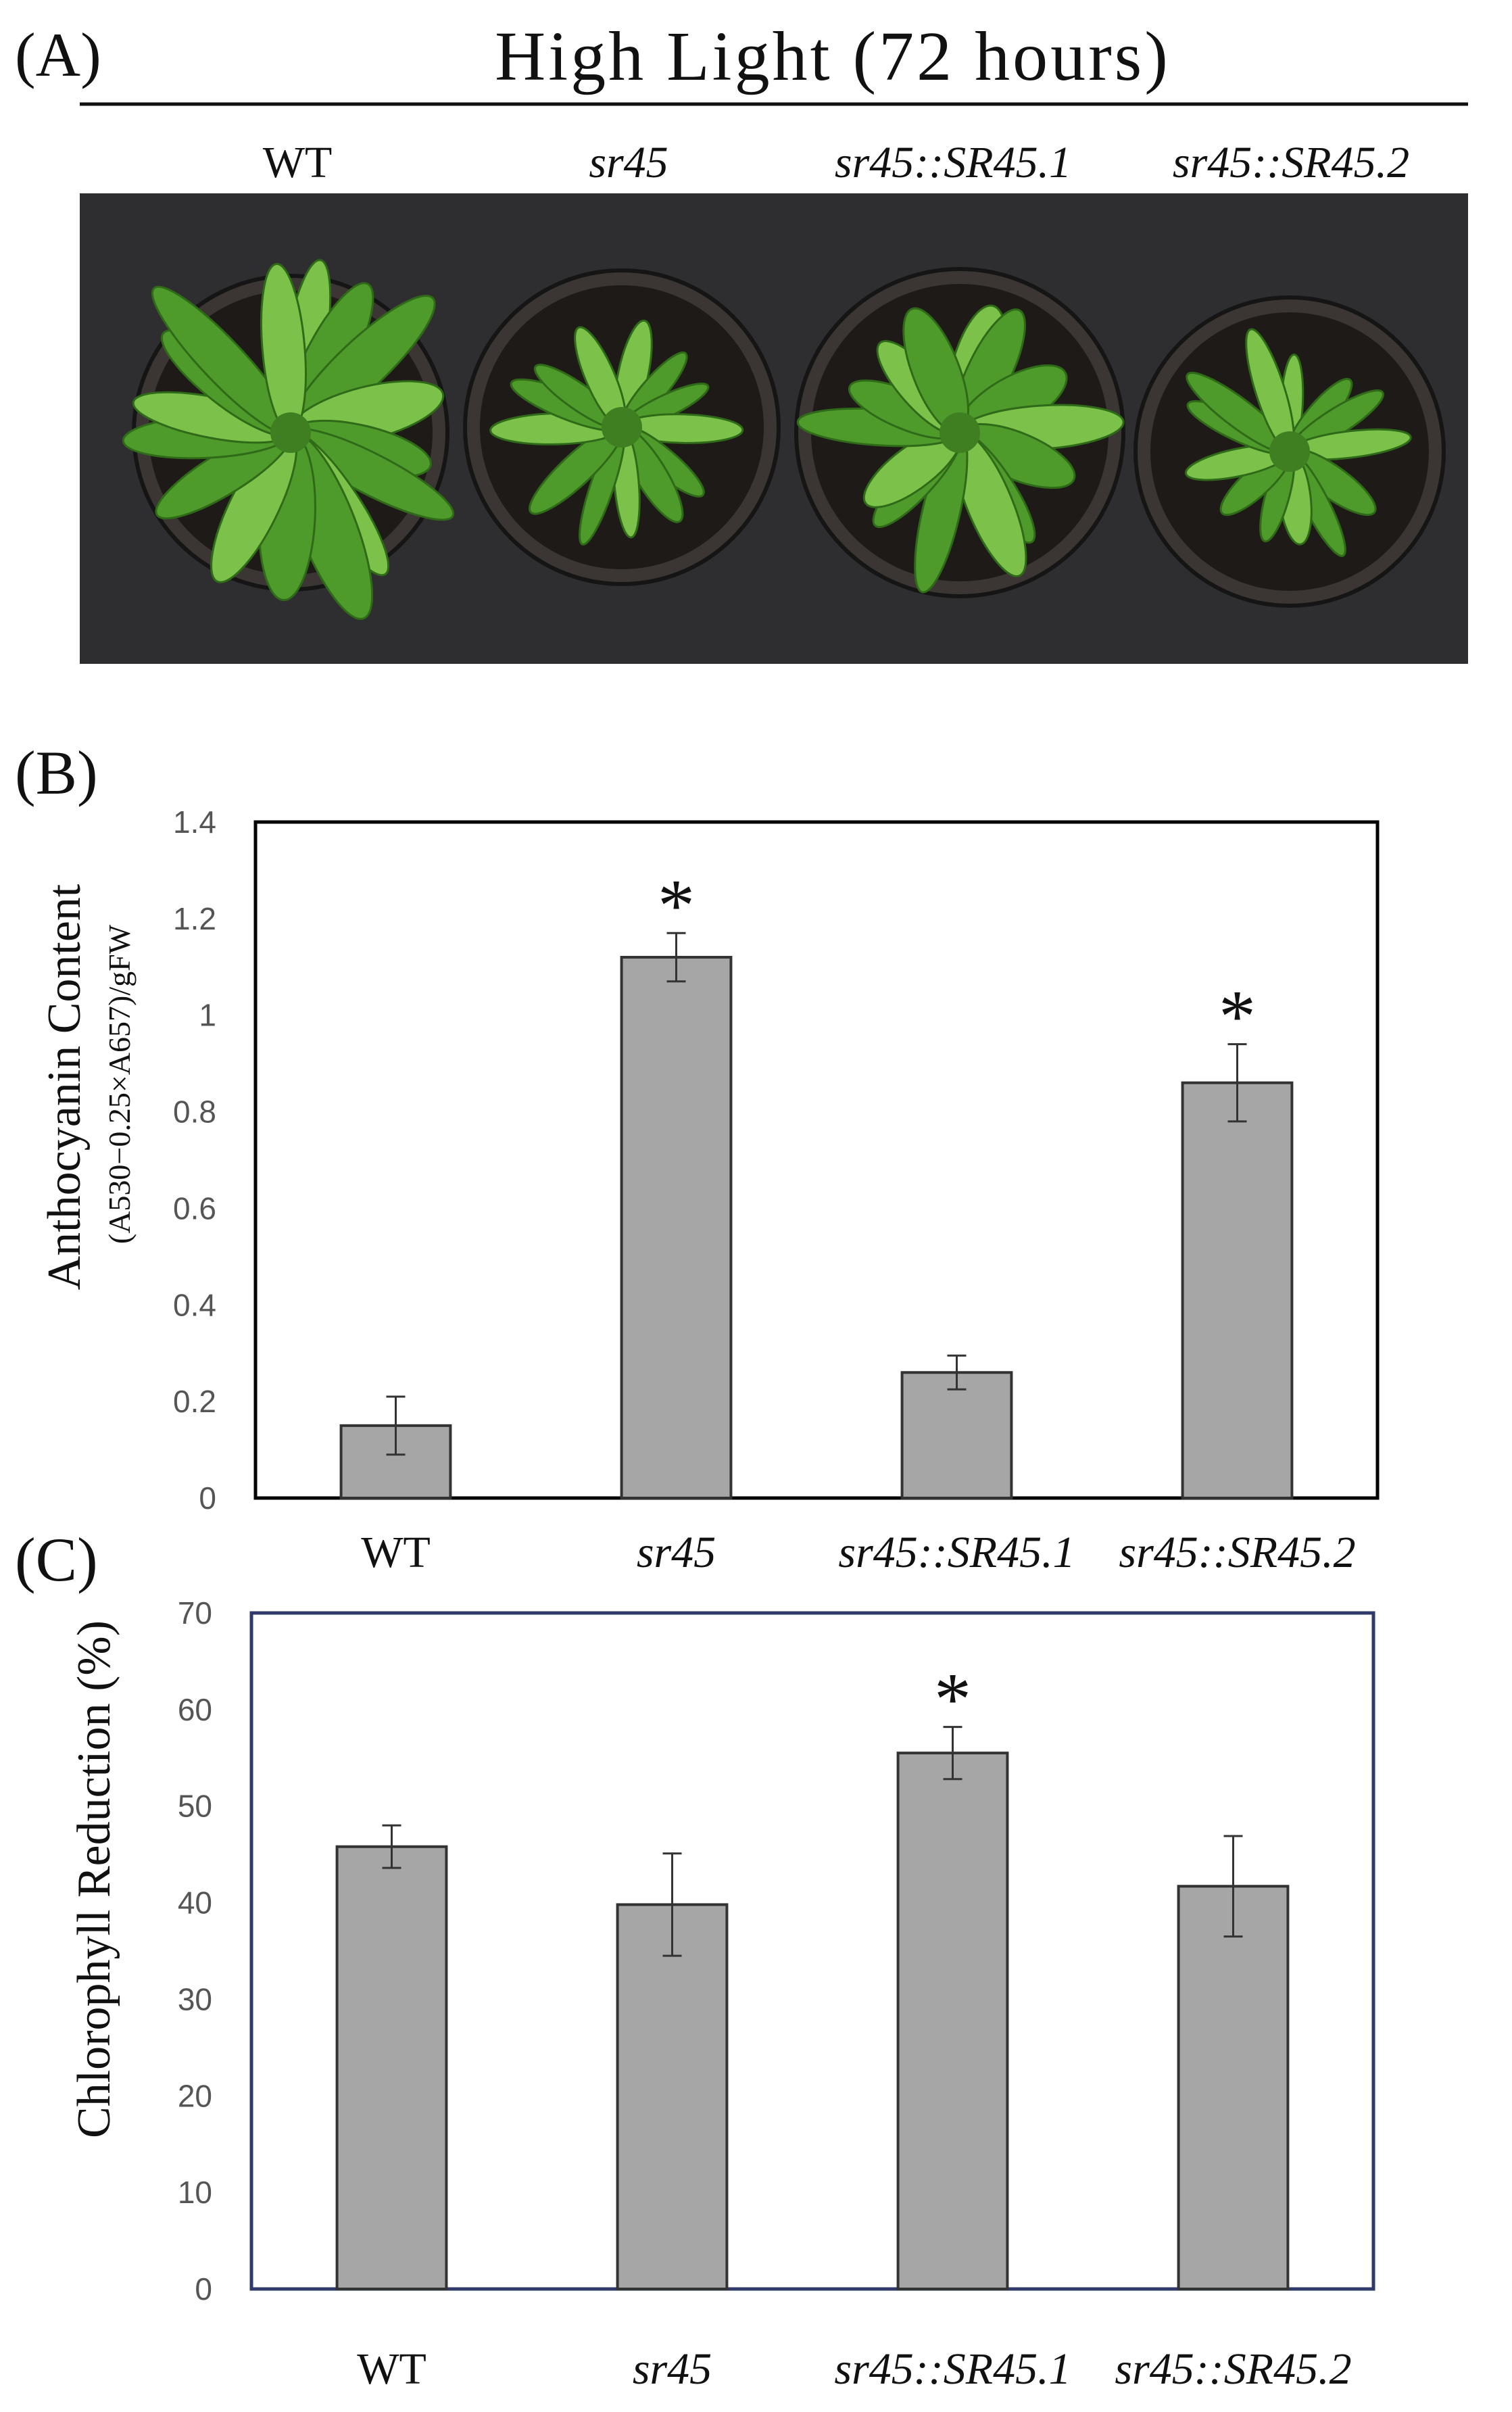 The image size is (1512, 2412). I want to click on y-tick-label: 20, so click(195, 2095).